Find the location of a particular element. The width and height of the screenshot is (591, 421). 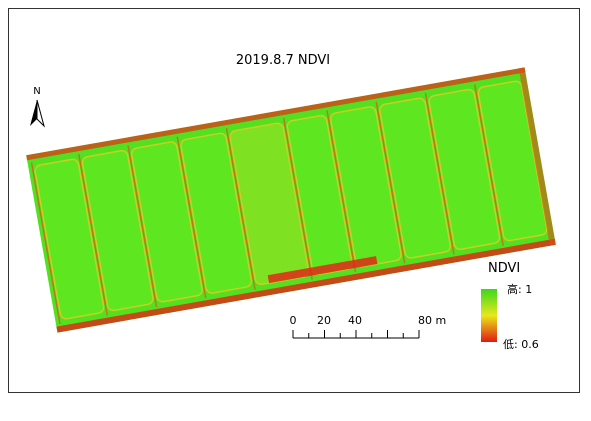

map-title: 2019.8.7 NDVI is located at coordinates (283, 60).